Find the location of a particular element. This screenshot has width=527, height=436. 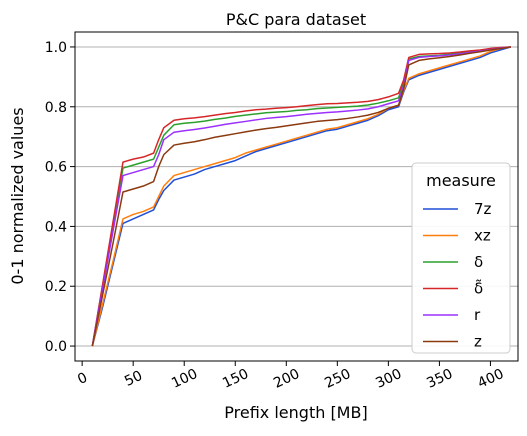

y-axis-label: 0-1 normalized values is located at coordinates (17, 195).